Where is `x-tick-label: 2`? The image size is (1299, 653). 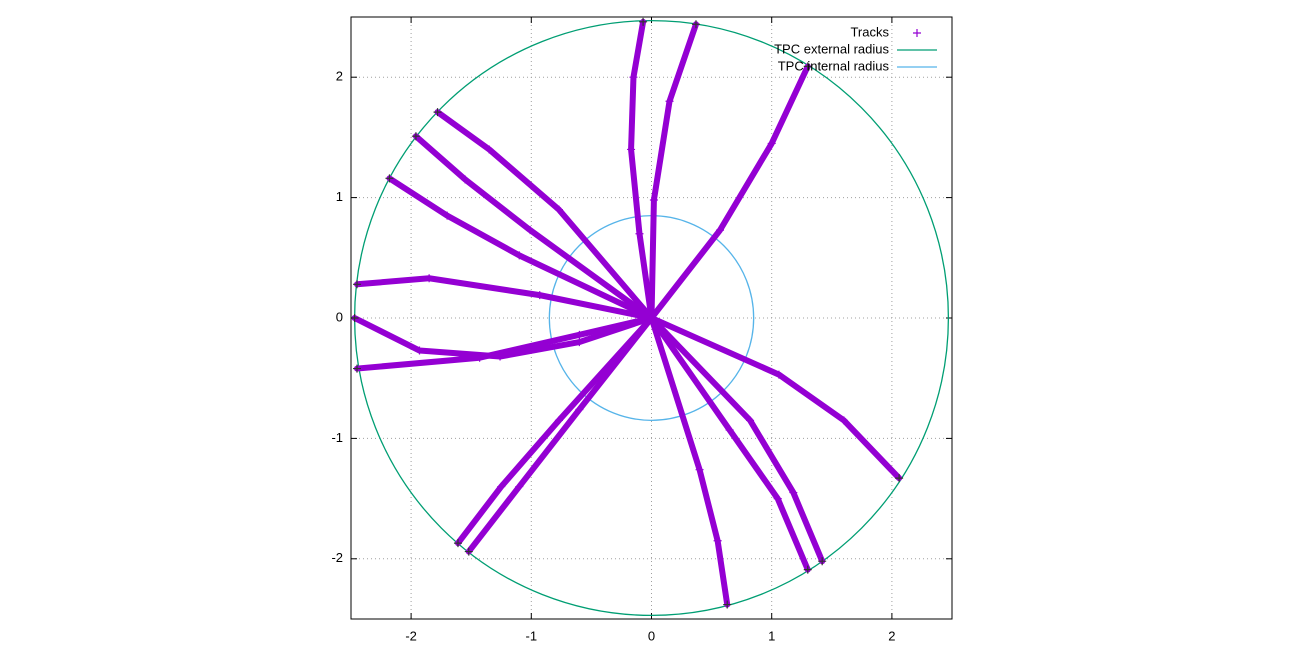
x-tick-label: 2 is located at coordinates (891, 635).